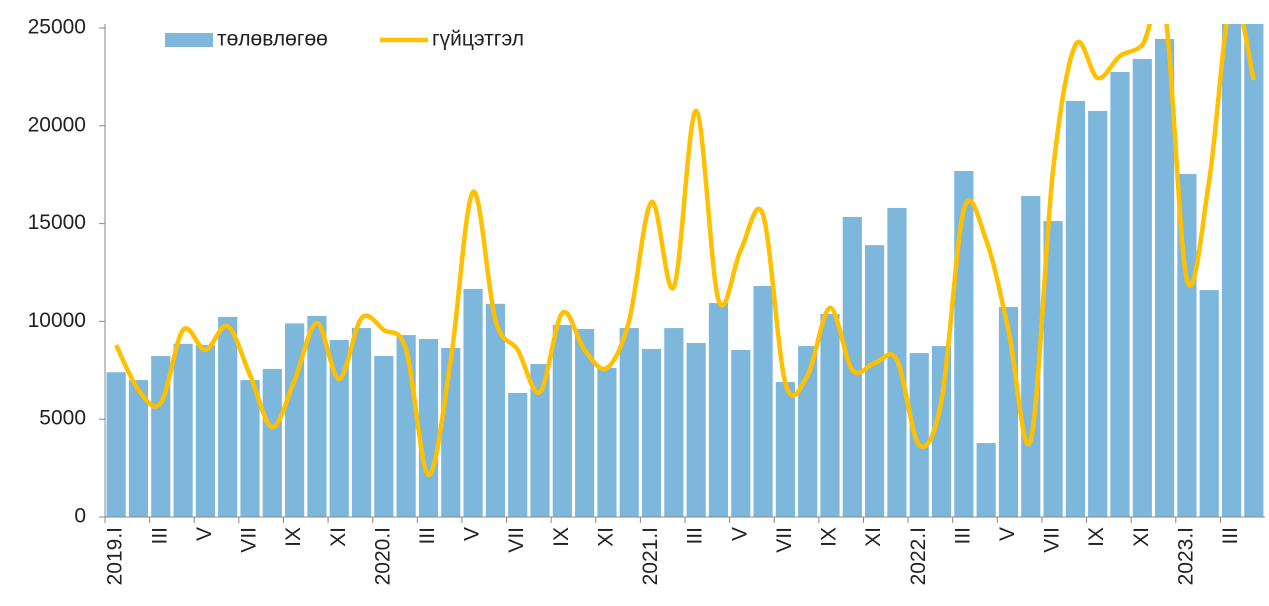  Describe the element at coordinates (382, 556) in the screenshot. I see `x-tick-label: 2020.I` at that location.